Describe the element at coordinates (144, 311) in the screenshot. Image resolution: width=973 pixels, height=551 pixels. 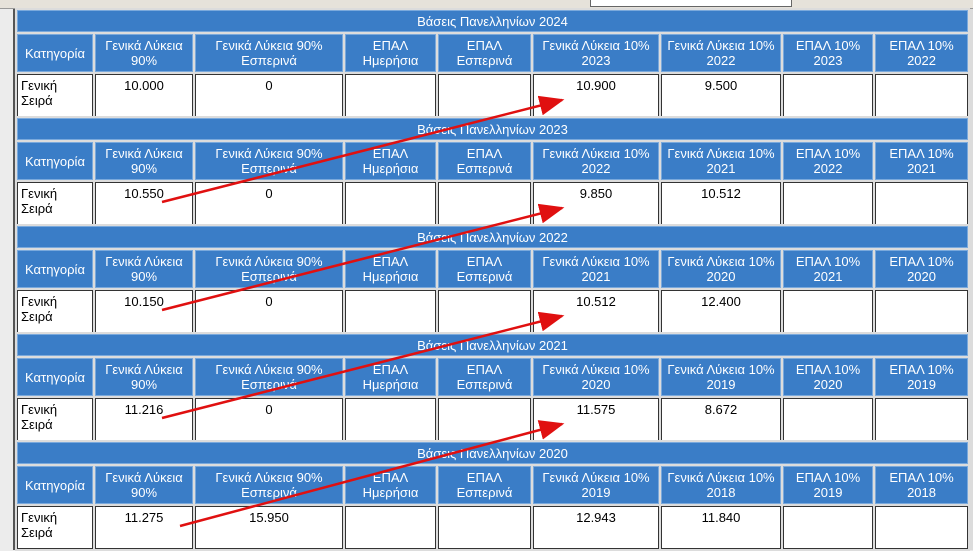
I see `data-cell: 10.150` at that location.